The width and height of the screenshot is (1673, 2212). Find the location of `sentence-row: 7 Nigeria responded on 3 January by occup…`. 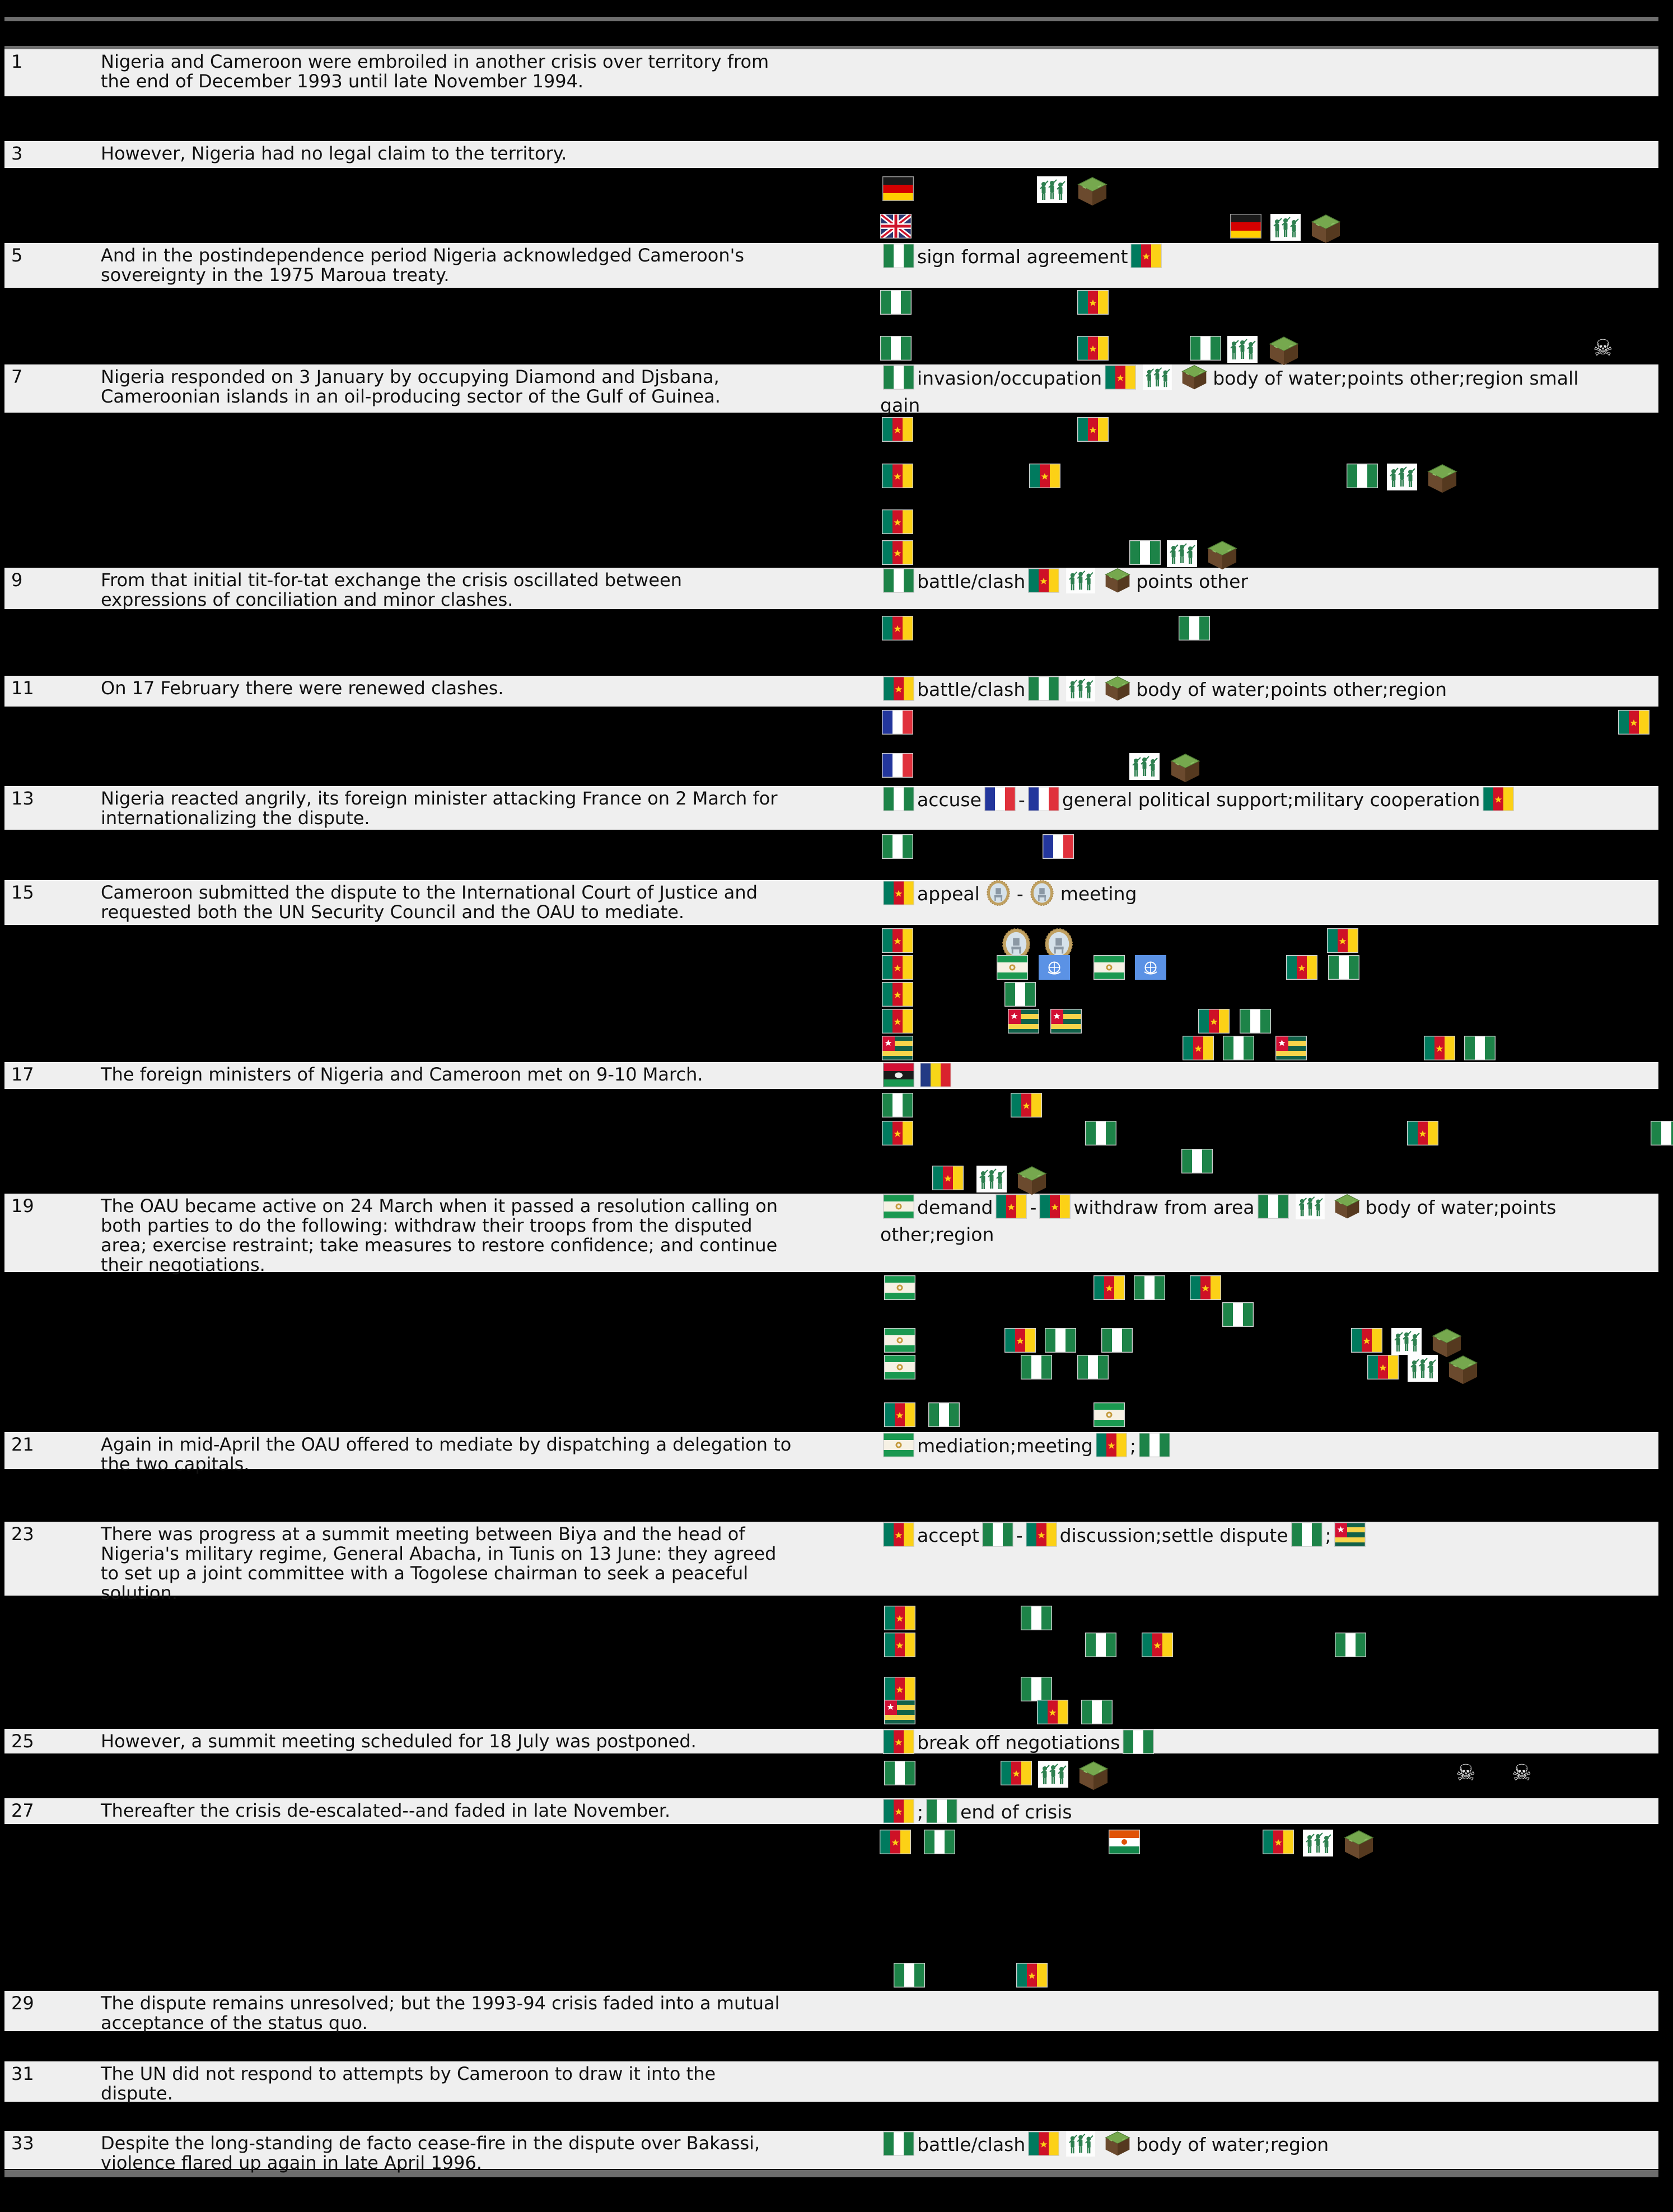

sentence-row: 7 Nigeria responded on 3 January by occup… is located at coordinates (831, 391).